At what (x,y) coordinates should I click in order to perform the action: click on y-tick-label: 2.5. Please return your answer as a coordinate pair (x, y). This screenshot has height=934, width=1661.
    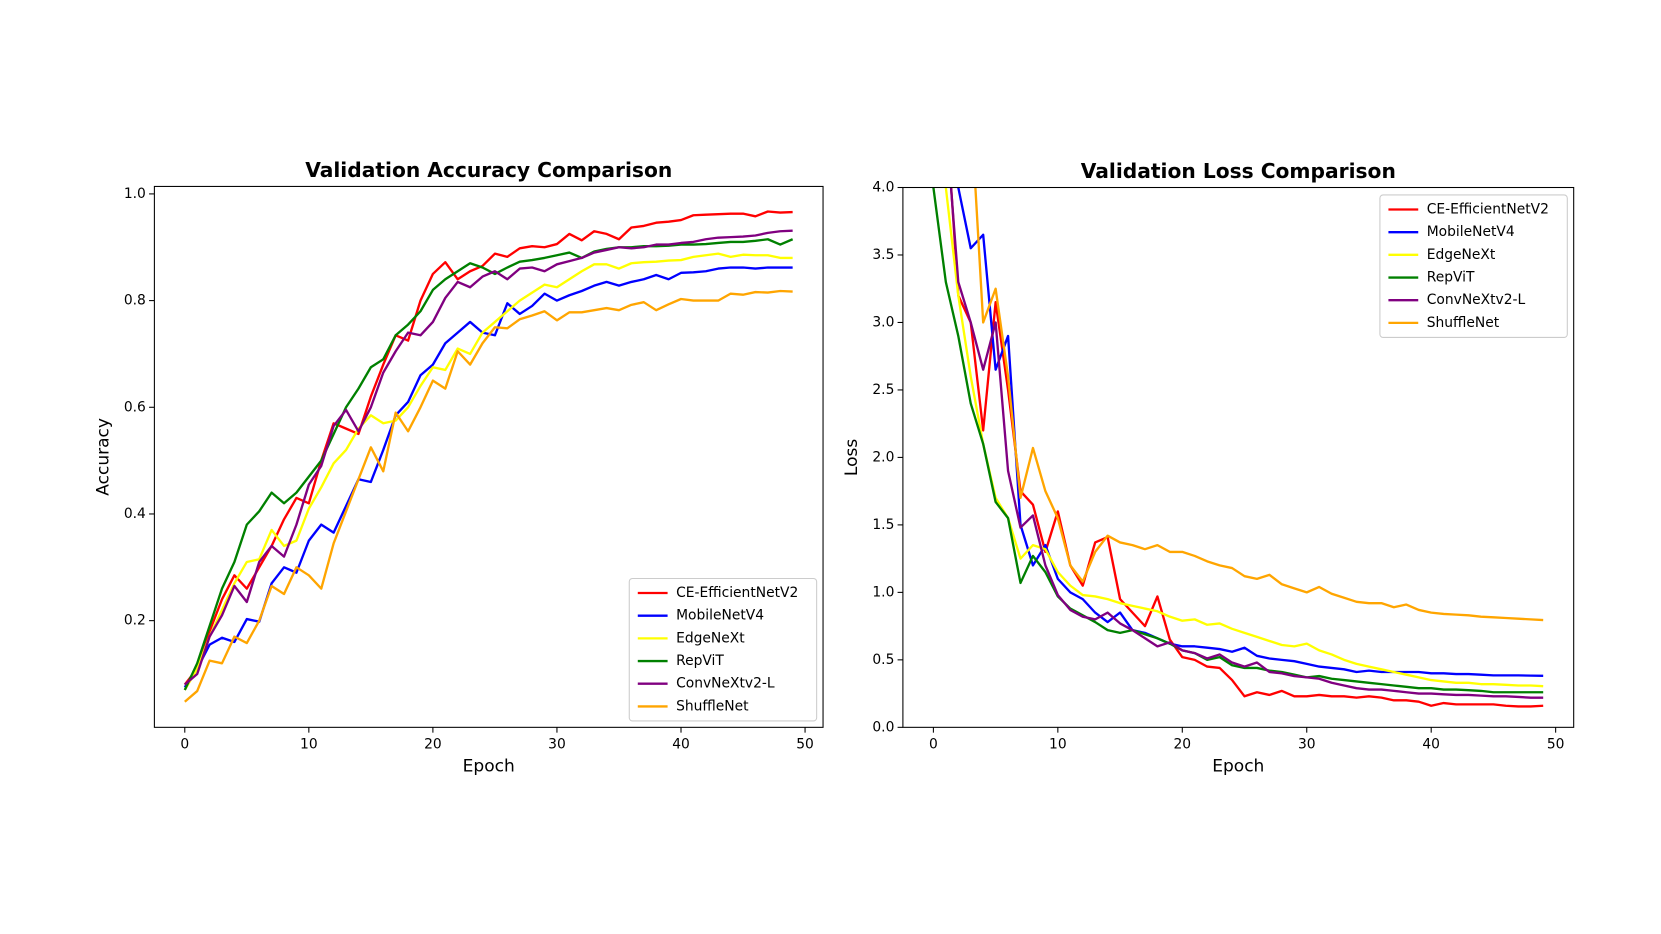
    Looking at the image, I should click on (883, 390).